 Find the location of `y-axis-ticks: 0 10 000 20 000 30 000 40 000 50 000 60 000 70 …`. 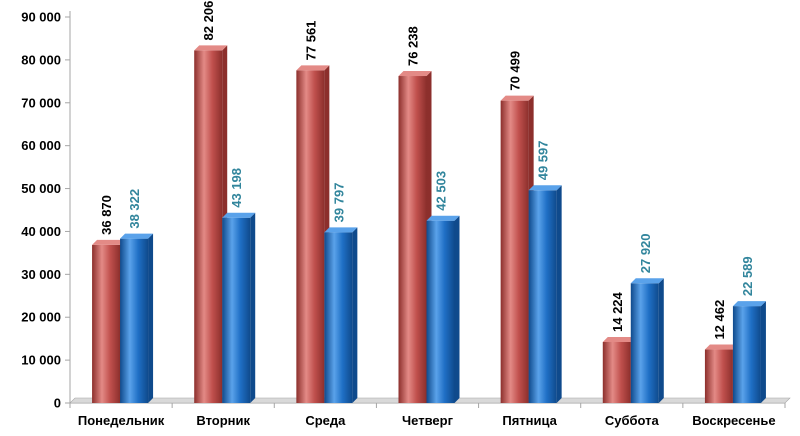

y-axis-ticks: 0 10 000 20 000 30 000 40 000 50 000 60 000 70 … is located at coordinates (45, 210).